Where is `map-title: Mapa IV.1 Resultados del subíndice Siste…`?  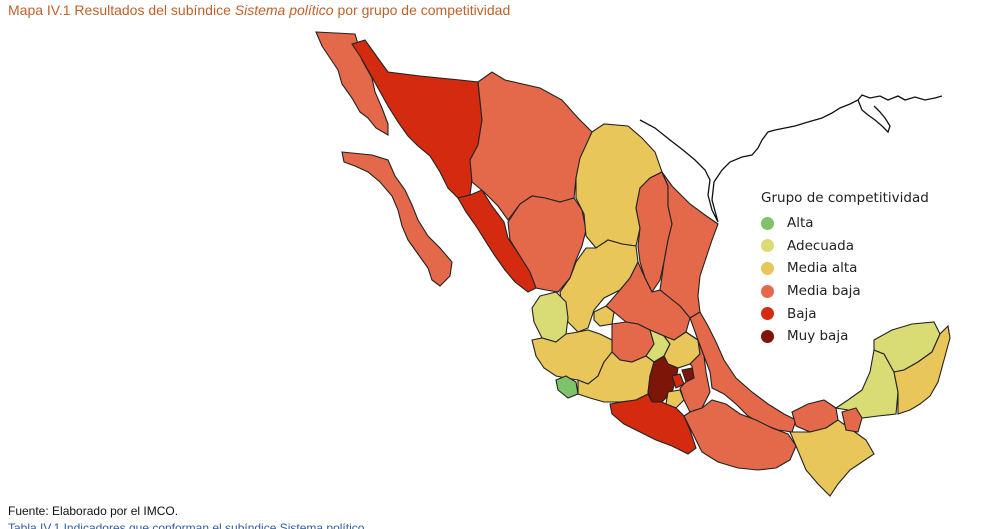
map-title: Mapa IV.1 Resultados del subíndice Siste… is located at coordinates (259, 10).